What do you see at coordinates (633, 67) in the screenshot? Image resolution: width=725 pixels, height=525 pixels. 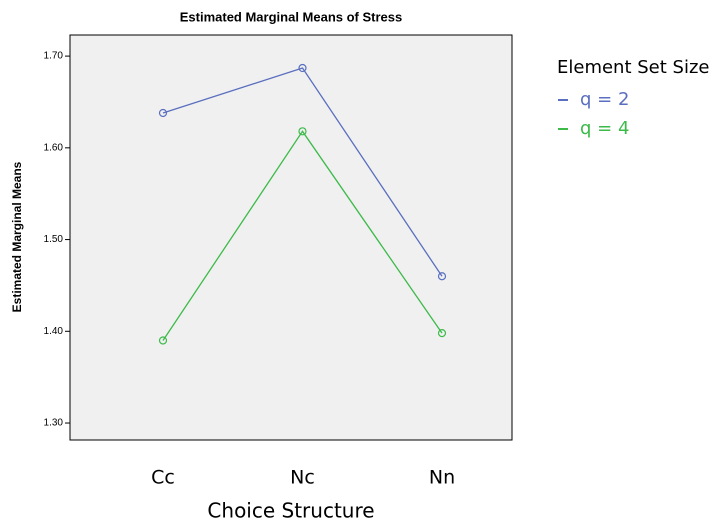 I see `legend-title: Element Set Size` at bounding box center [633, 67].